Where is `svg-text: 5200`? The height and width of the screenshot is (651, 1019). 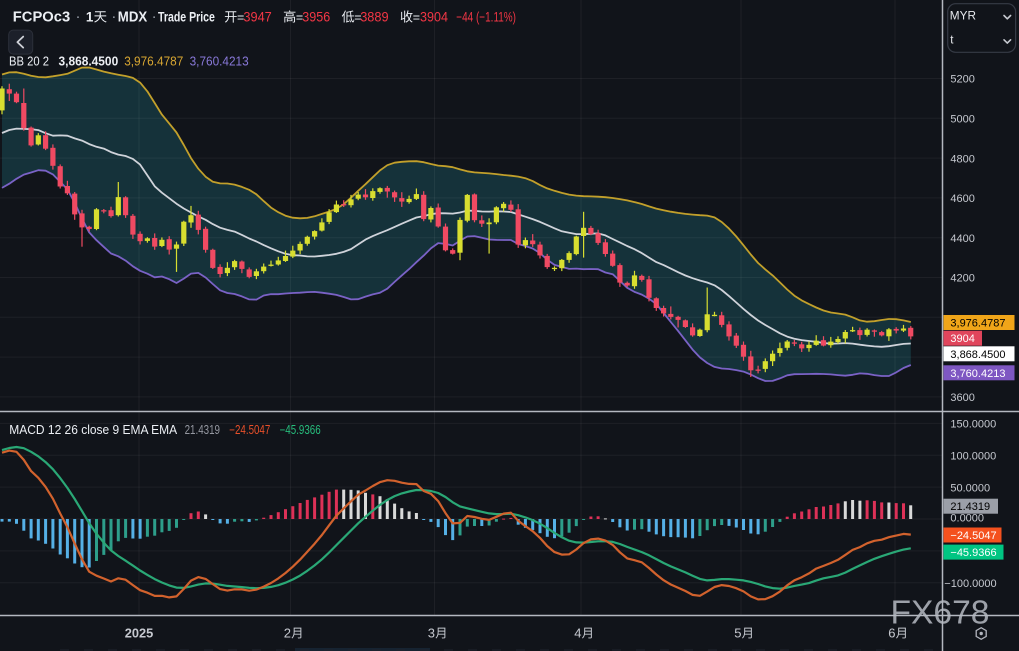
svg-text: 5200 is located at coordinates (962, 80).